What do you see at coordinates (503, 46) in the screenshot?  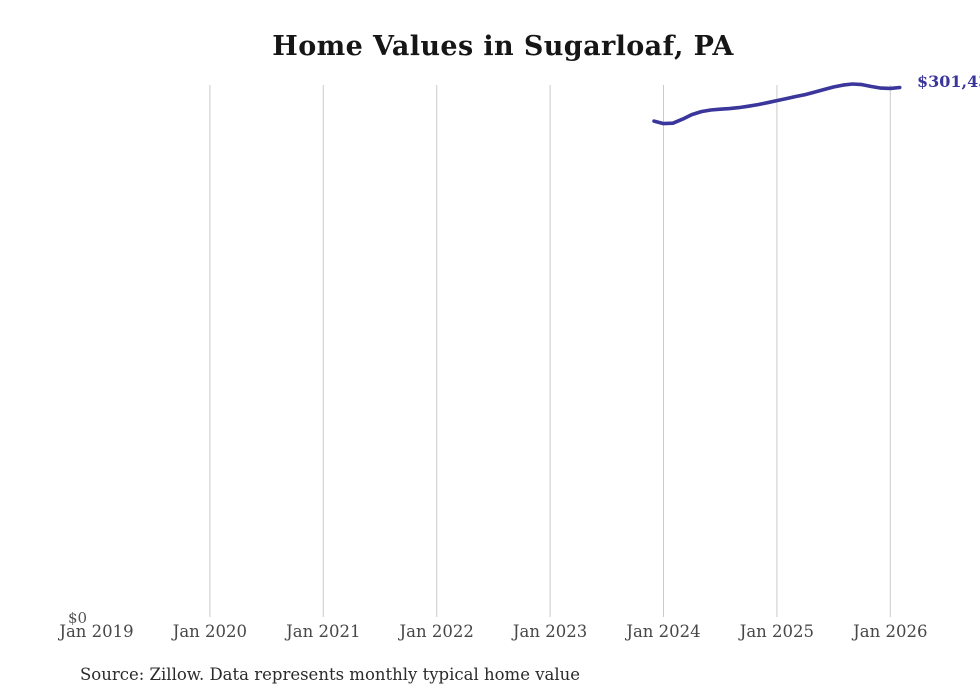 I see `page-title: Home Values in Sugarloaf, PA` at bounding box center [503, 46].